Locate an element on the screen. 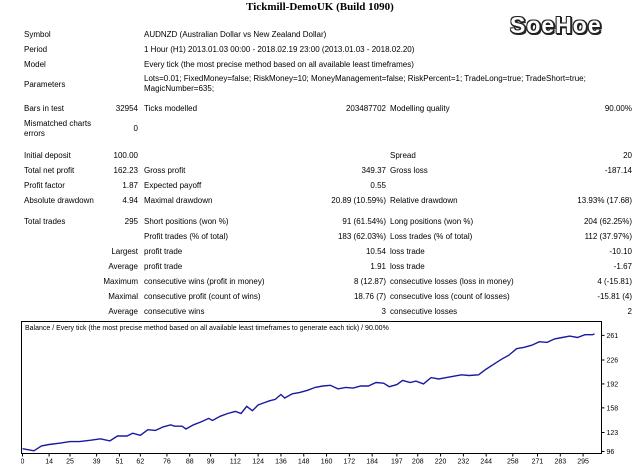 This screenshot has width=640, height=466. loss-trades-label: Loss trades (% of total) is located at coordinates (431, 236).